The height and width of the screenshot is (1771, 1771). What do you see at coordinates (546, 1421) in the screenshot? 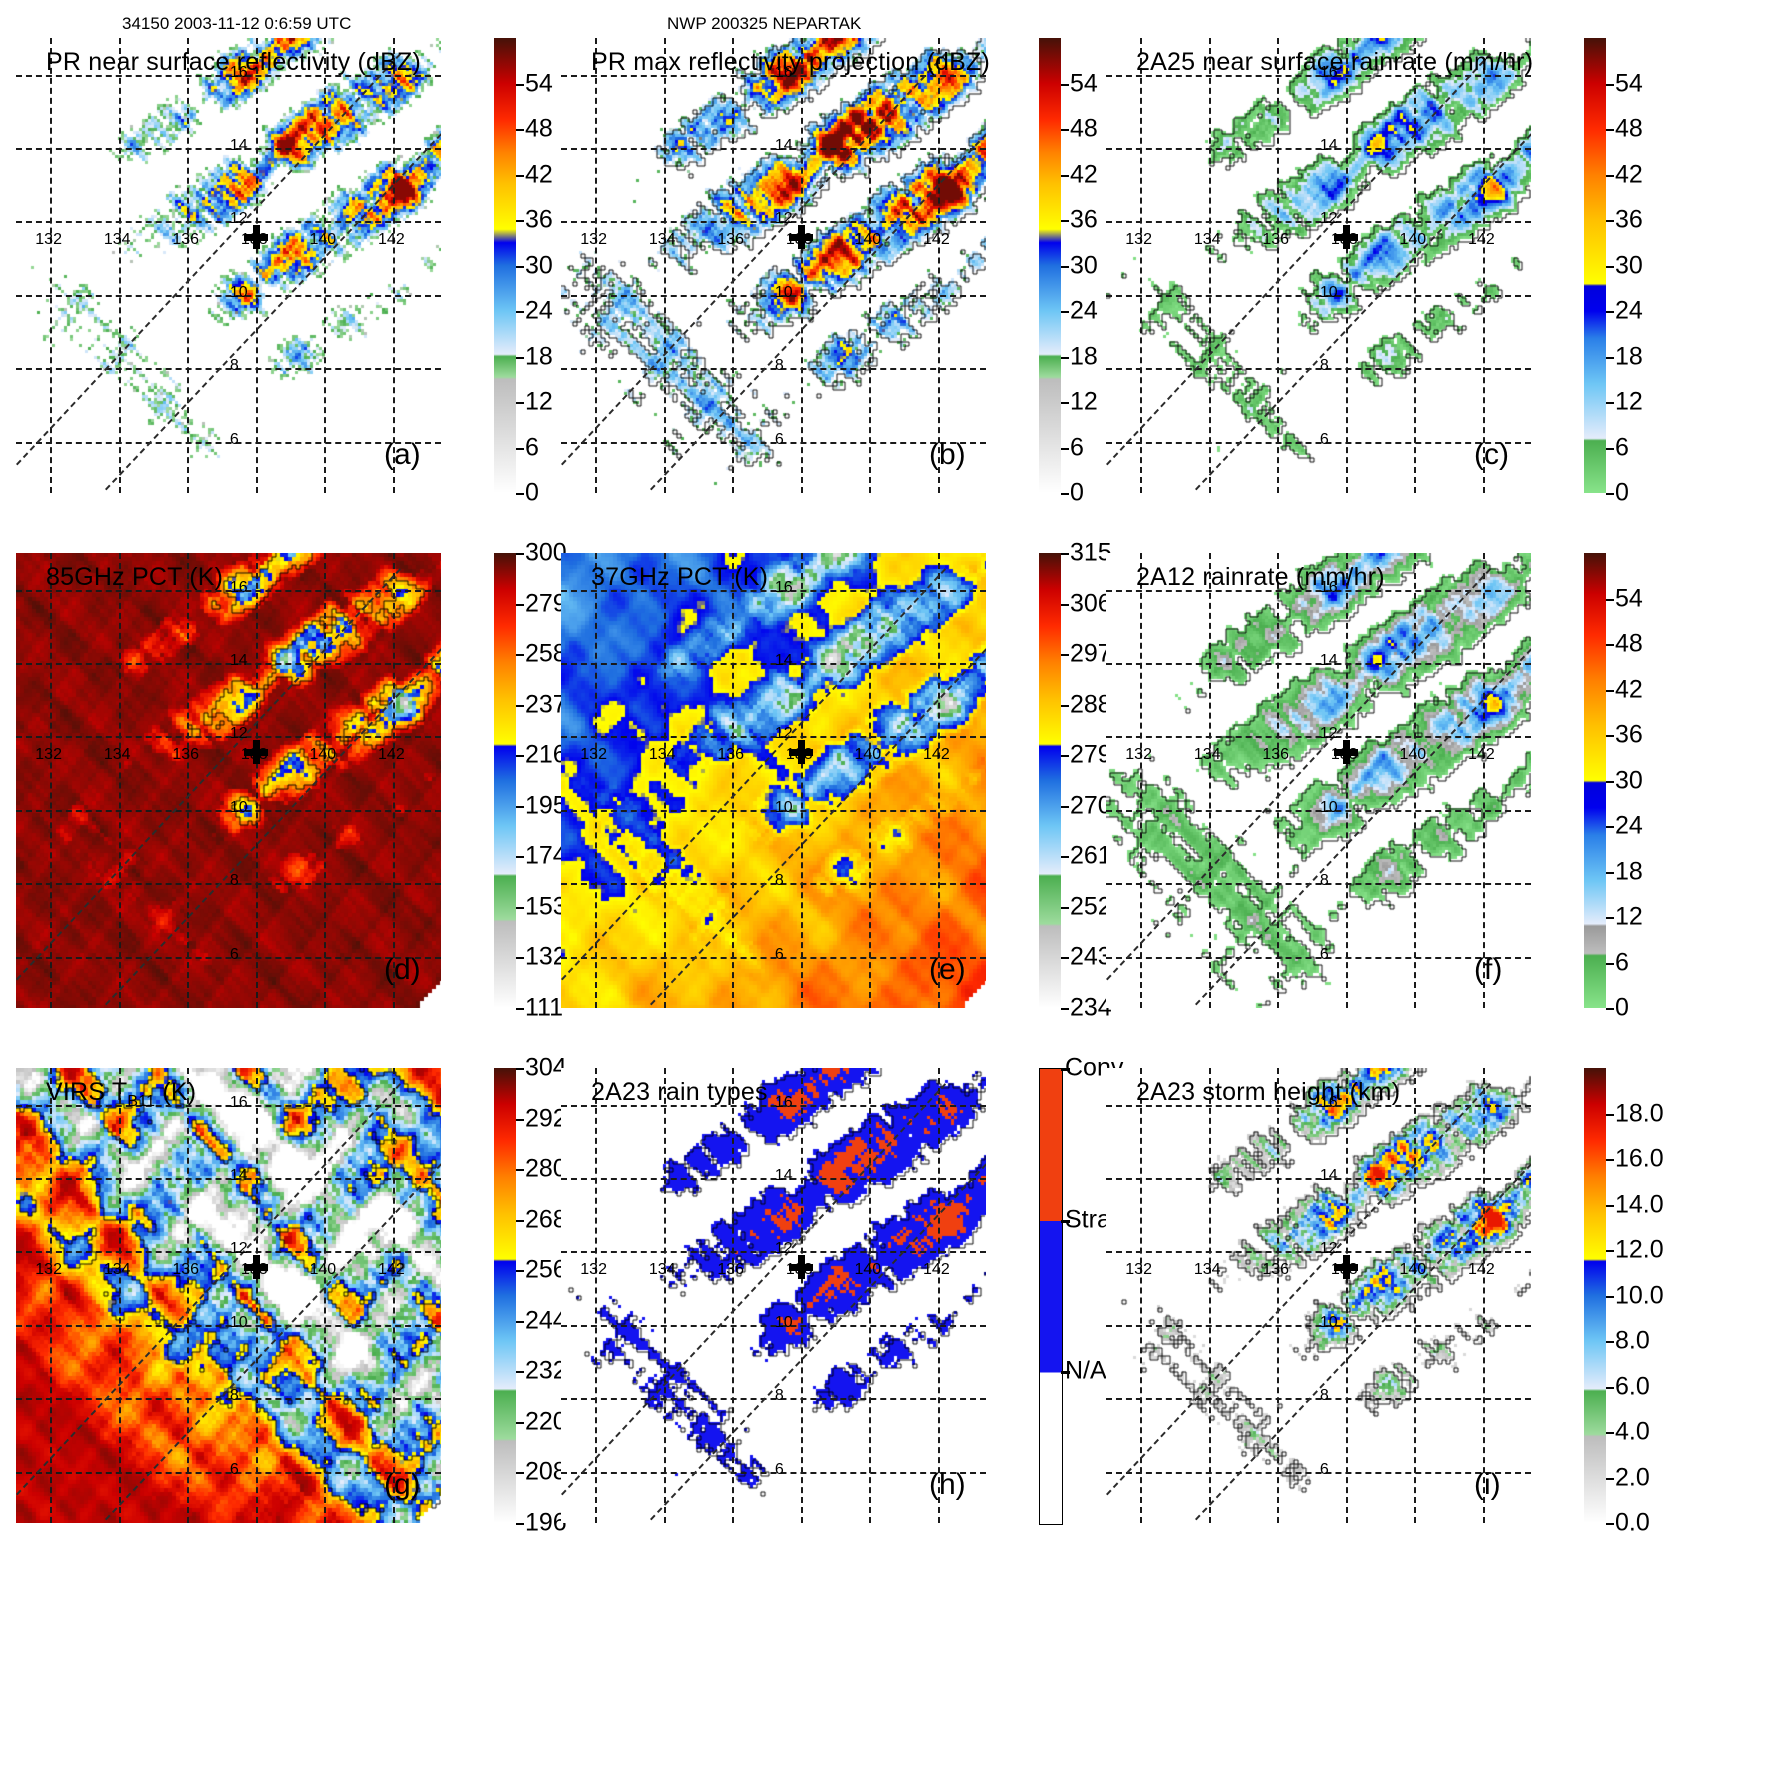
I see `colorbar-label-g-7: 220` at bounding box center [546, 1421].